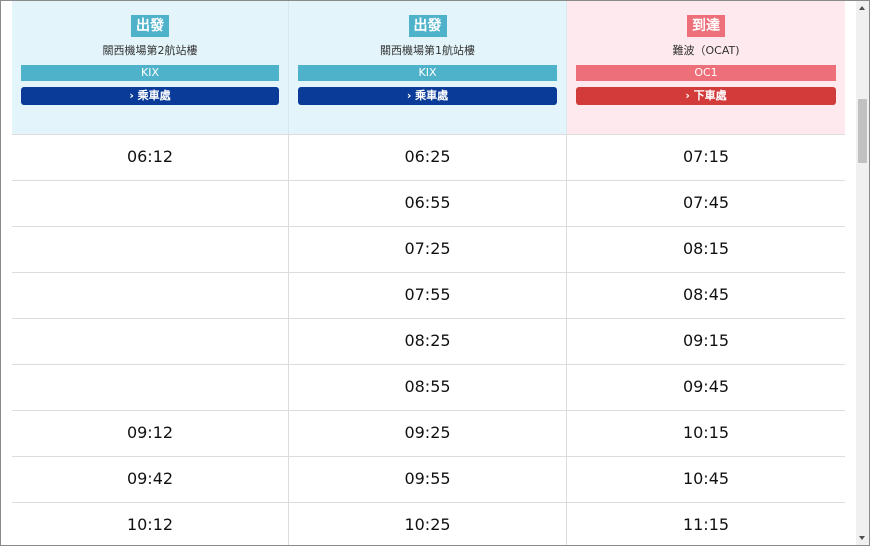  I want to click on time-cell: 09:45, so click(706, 386).